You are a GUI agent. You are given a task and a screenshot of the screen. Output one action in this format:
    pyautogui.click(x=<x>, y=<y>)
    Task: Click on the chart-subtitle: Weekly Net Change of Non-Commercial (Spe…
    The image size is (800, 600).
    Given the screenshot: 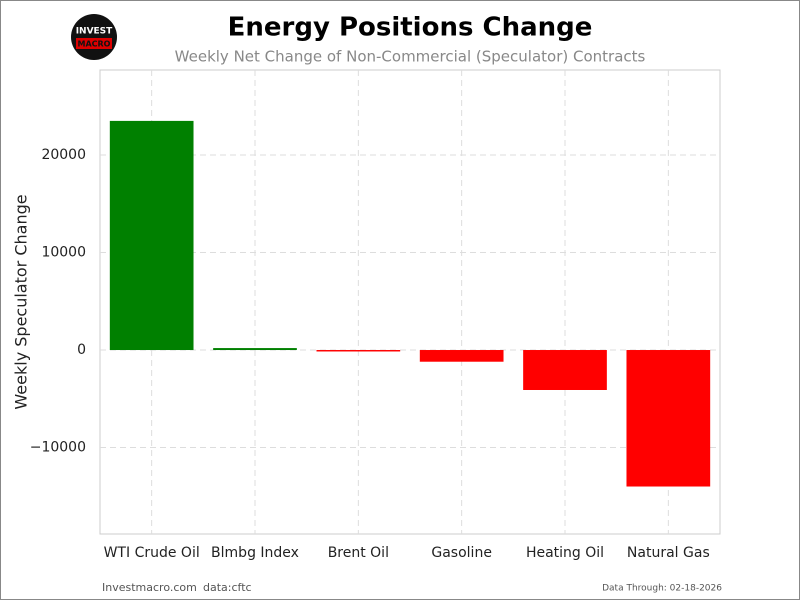 What is the action you would take?
    pyautogui.click(x=410, y=57)
    